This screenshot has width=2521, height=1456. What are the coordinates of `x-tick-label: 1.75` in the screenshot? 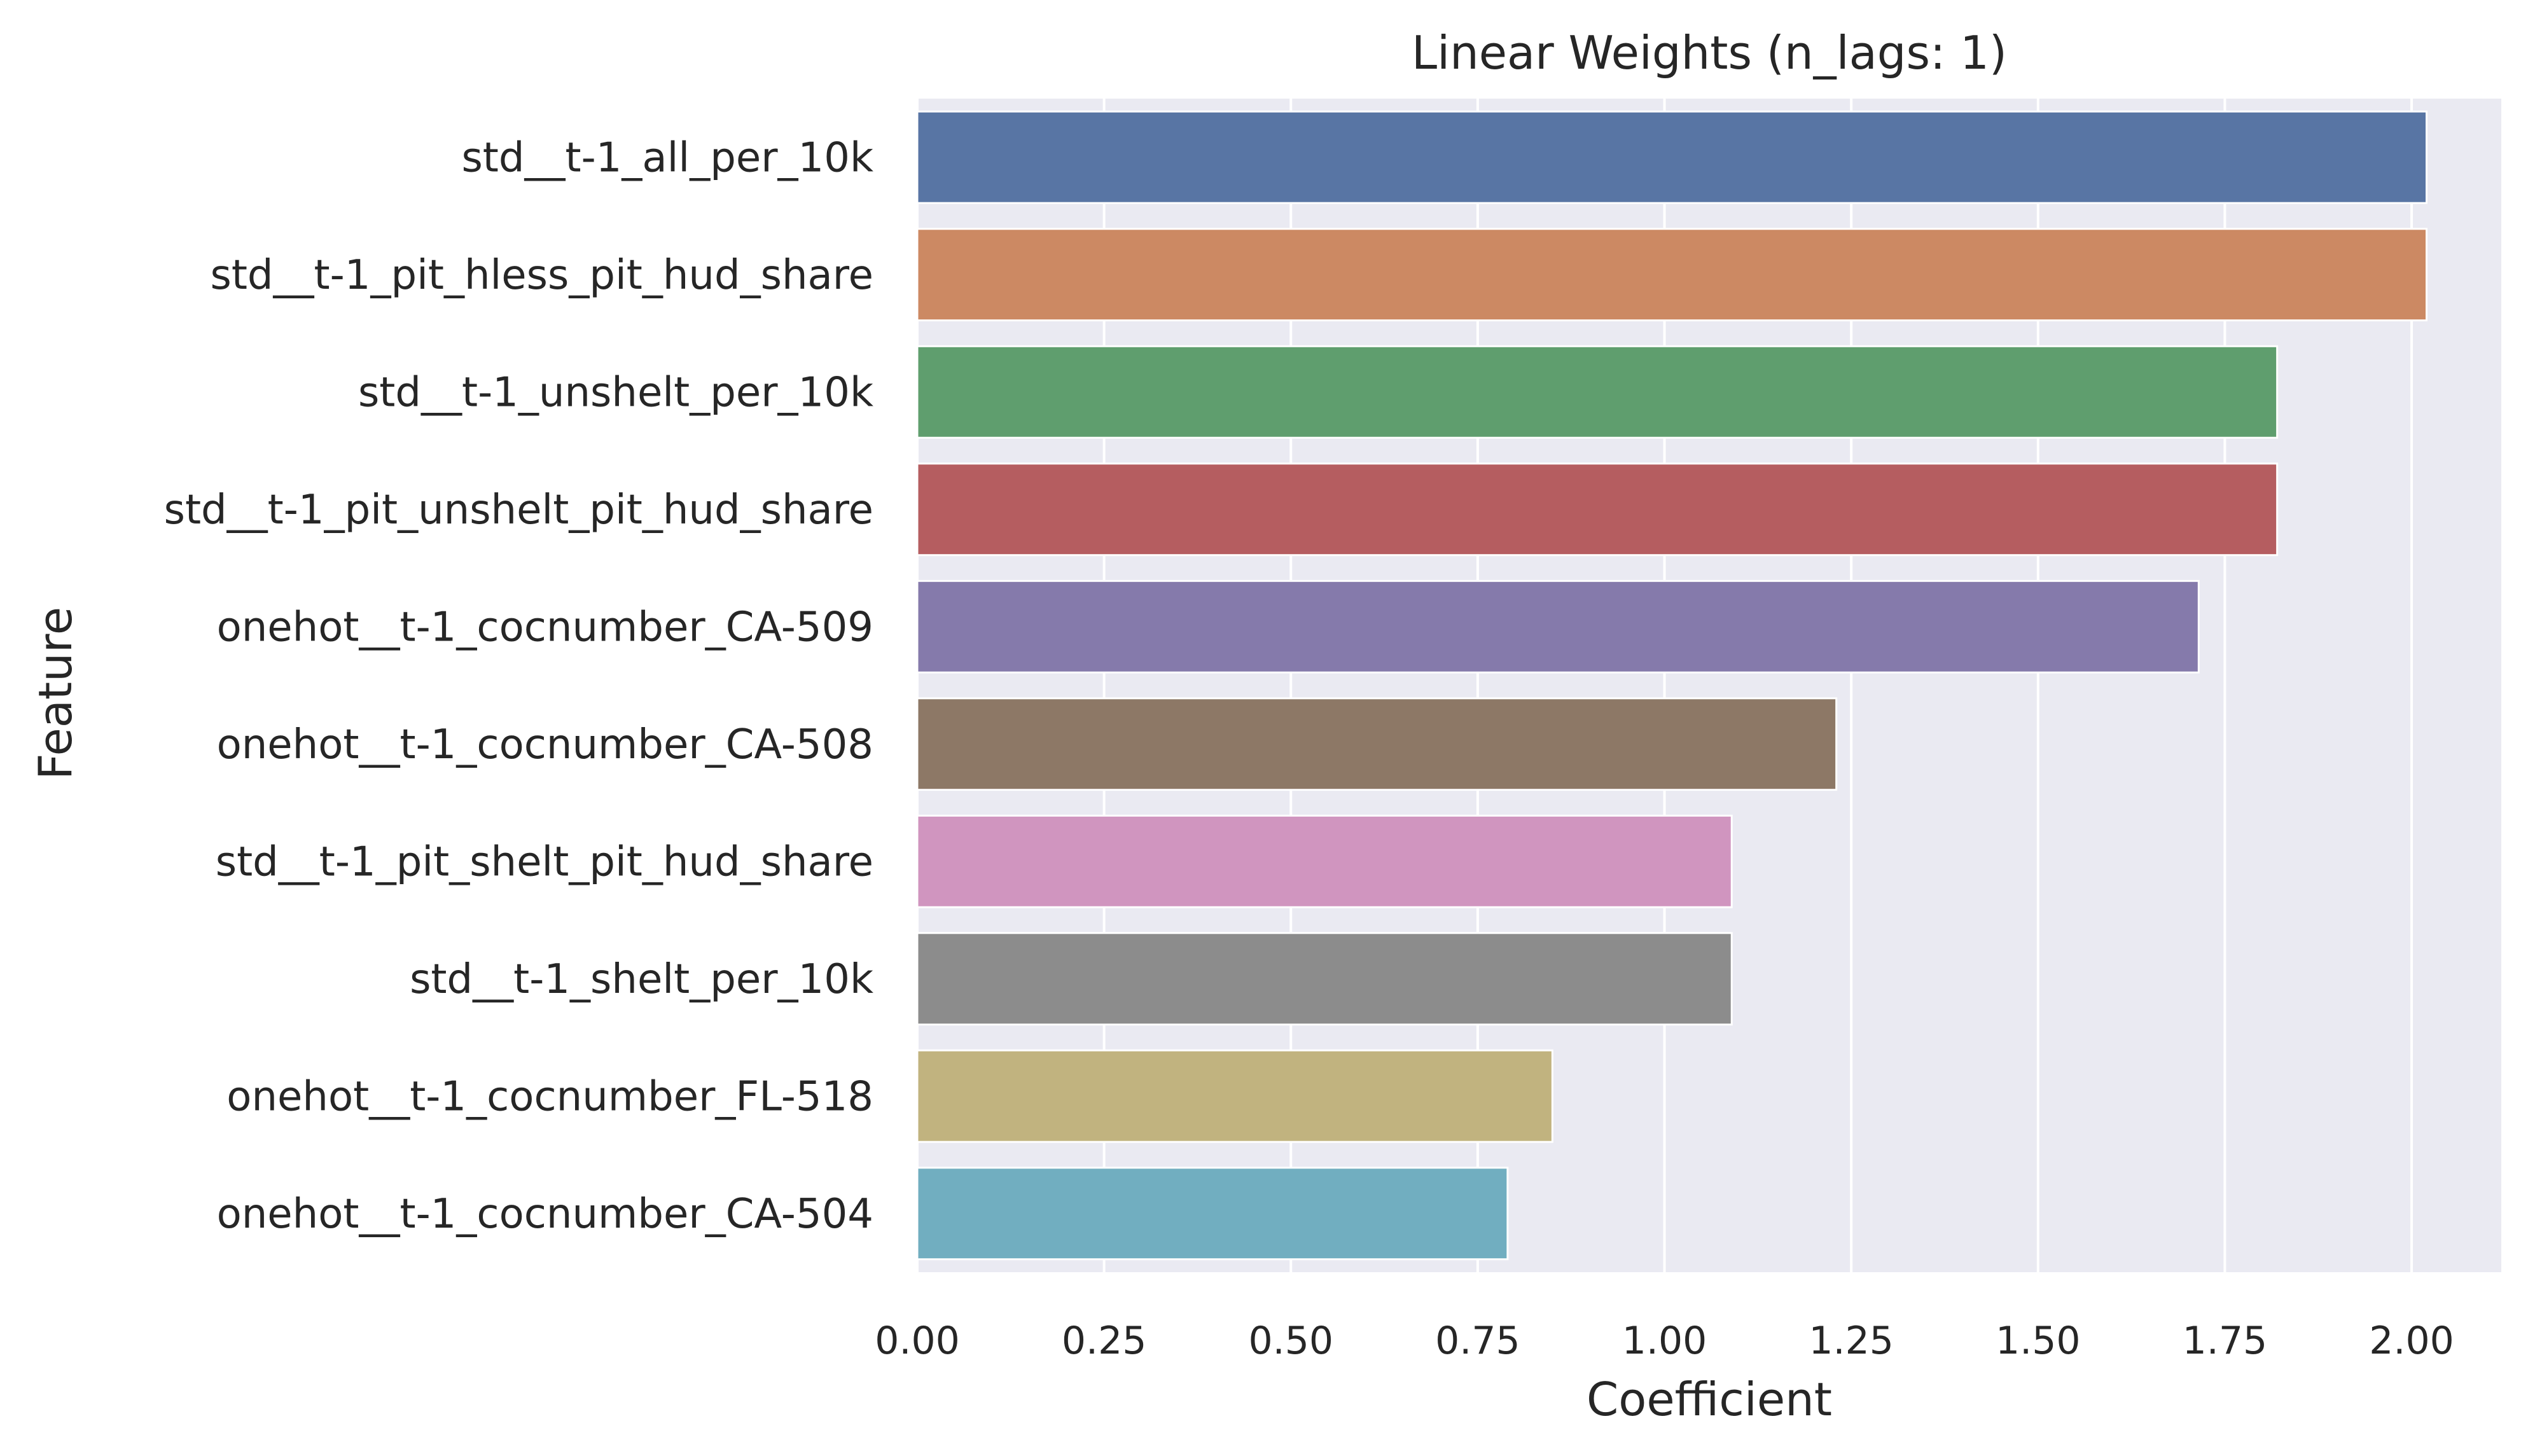 It's located at (2226, 1341).